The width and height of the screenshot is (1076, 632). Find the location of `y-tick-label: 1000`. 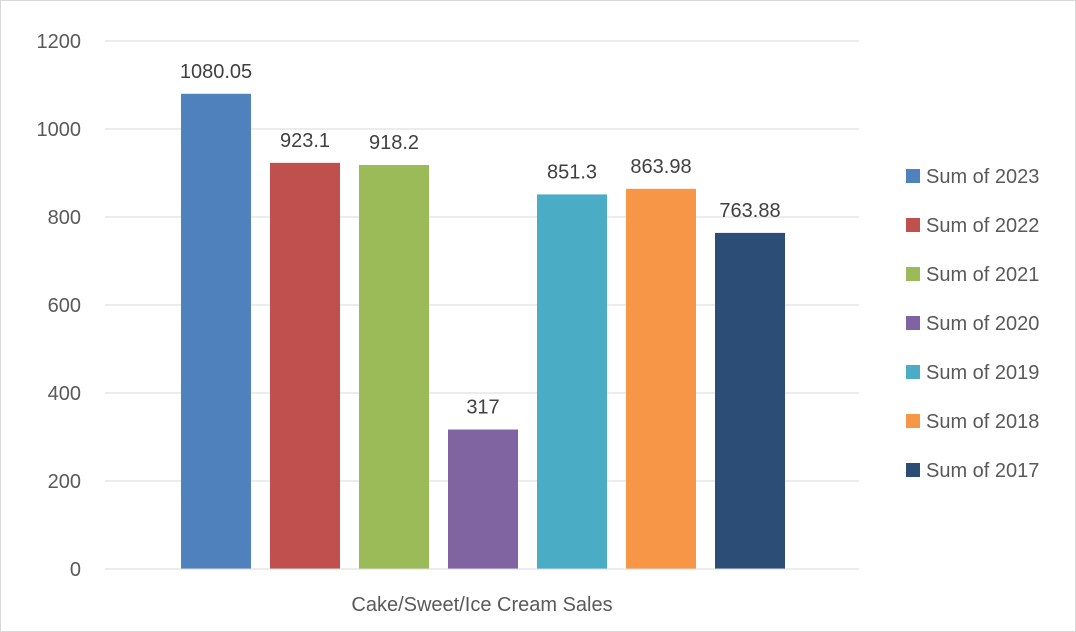

y-tick-label: 1000 is located at coordinates (59, 130).